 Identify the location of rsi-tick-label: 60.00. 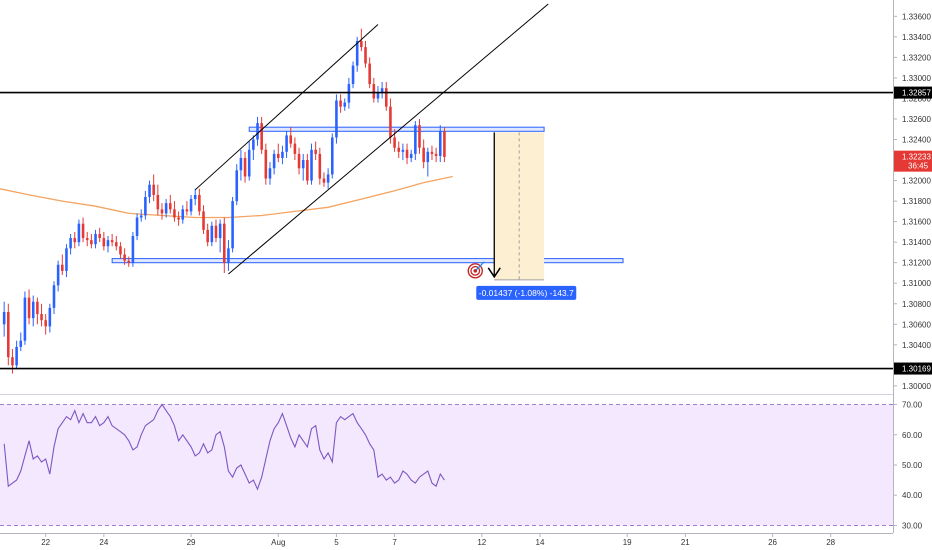
(912, 435).